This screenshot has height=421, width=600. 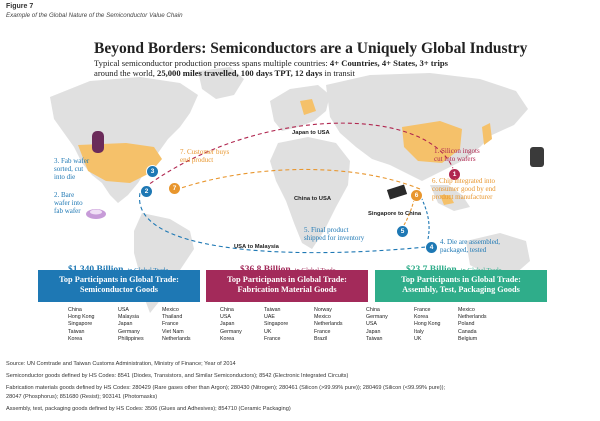 I want to click on route-label-china-usa: China to USA, so click(x=313, y=199).